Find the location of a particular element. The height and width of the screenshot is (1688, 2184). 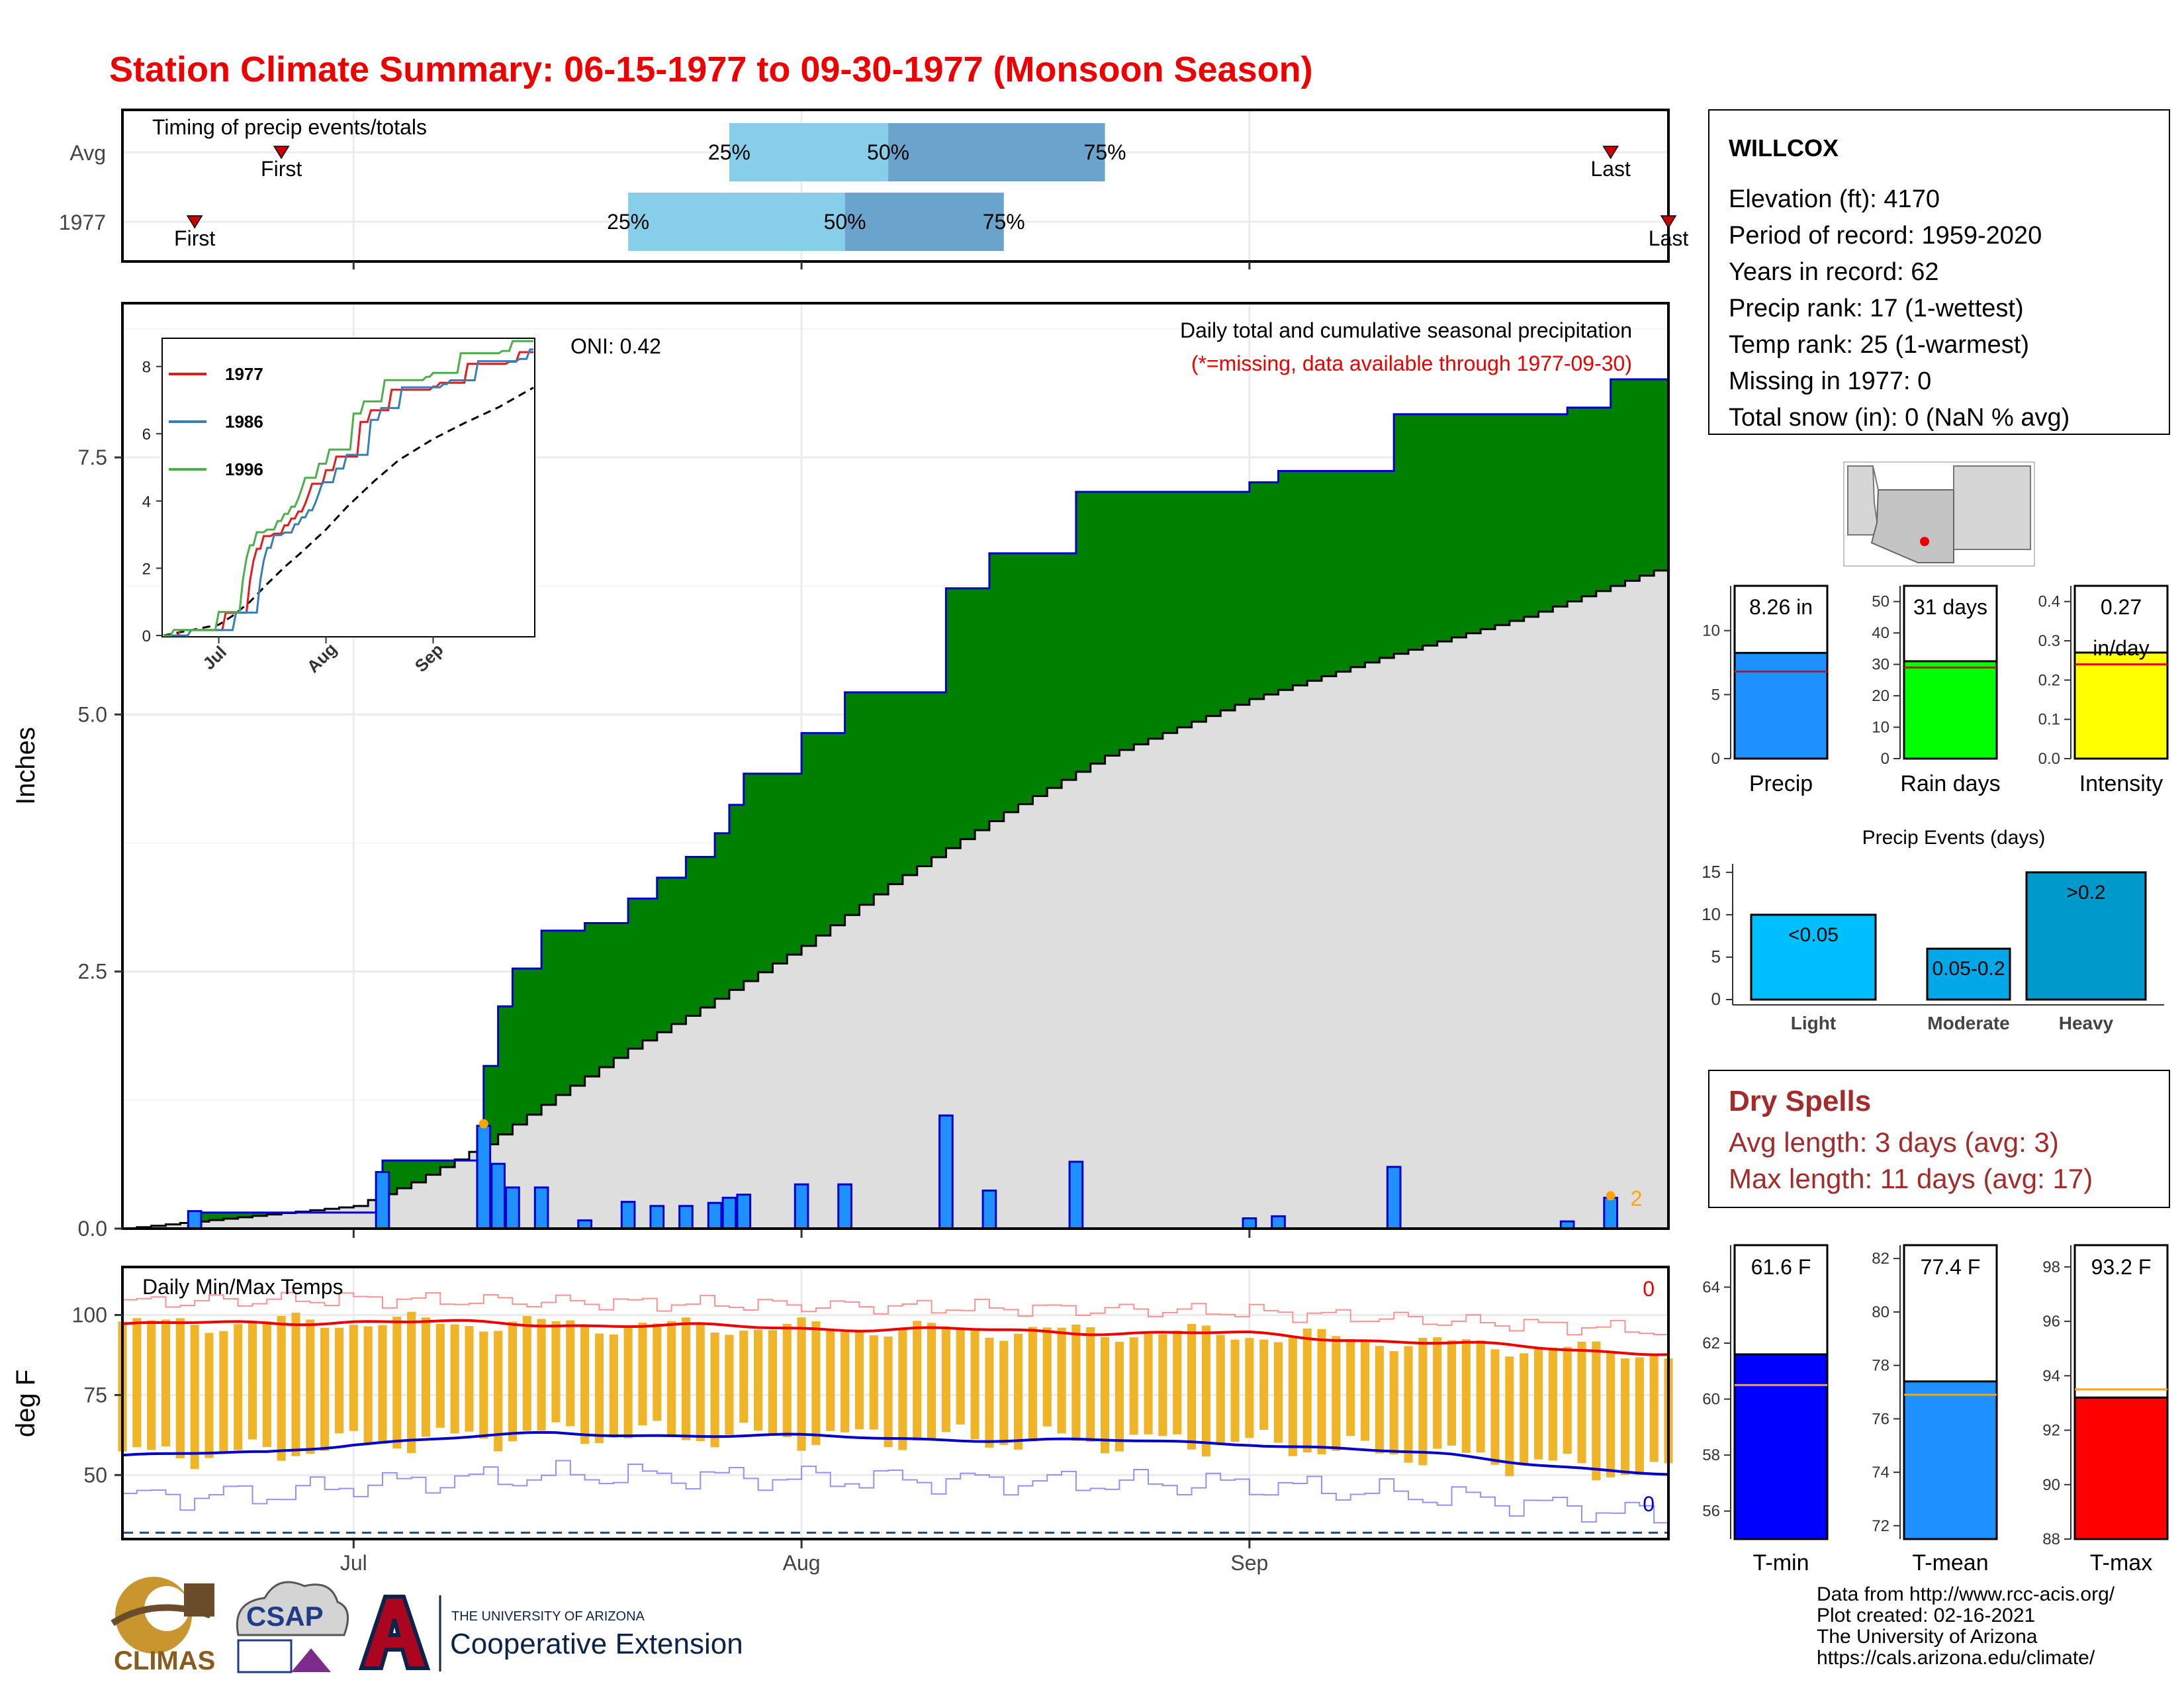

timing-marker-first is located at coordinates (194, 222).